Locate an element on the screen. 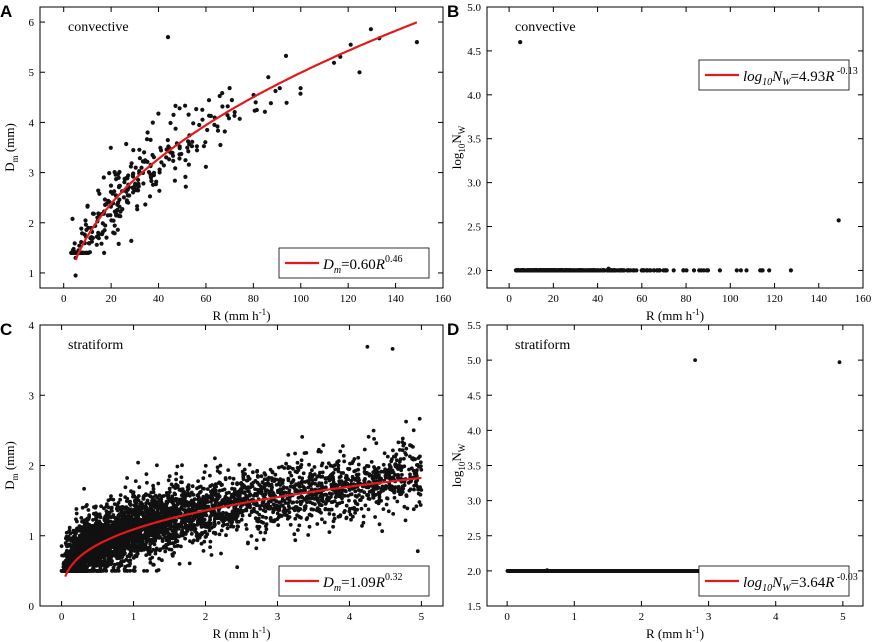  y-tick-label: 6 is located at coordinates (32, 23).